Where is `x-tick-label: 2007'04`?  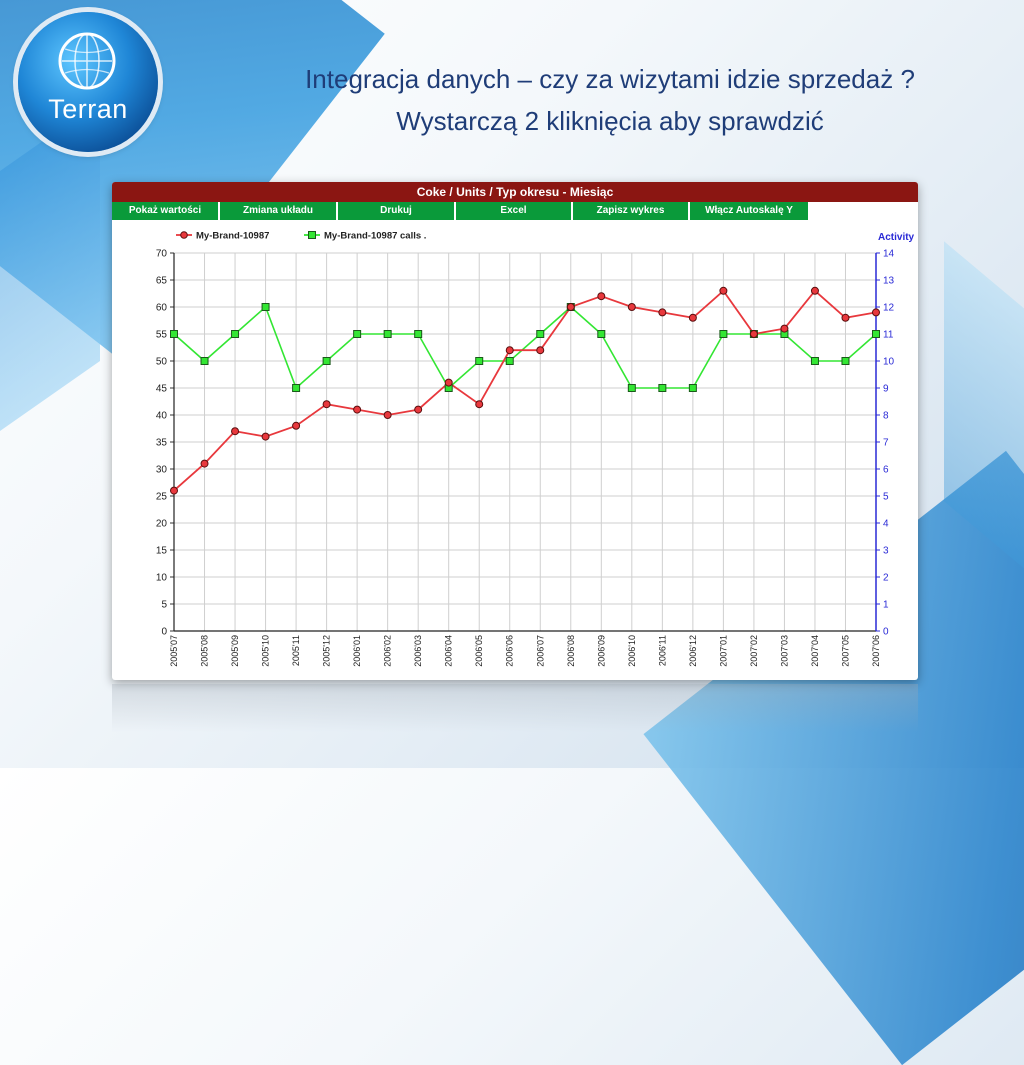
x-tick-label: 2007'04 is located at coordinates (815, 651).